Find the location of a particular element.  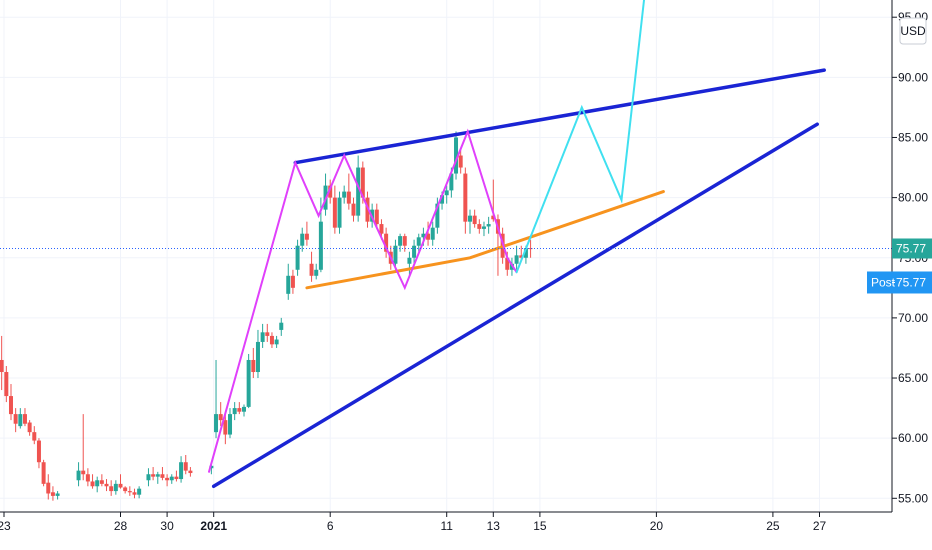

price-badges: 75.77 Post 75.77 USD is located at coordinates (899, 155).